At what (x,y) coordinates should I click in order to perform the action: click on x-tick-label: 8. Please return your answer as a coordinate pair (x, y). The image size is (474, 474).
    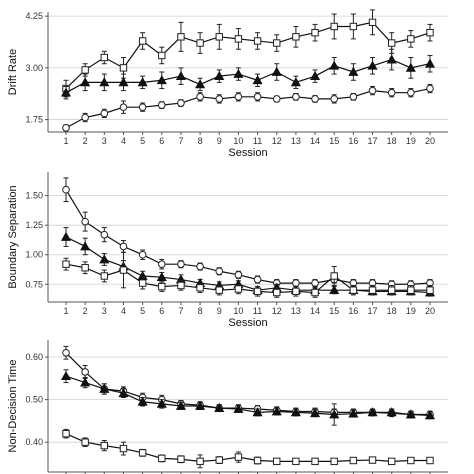
    Looking at the image, I should click on (200, 311).